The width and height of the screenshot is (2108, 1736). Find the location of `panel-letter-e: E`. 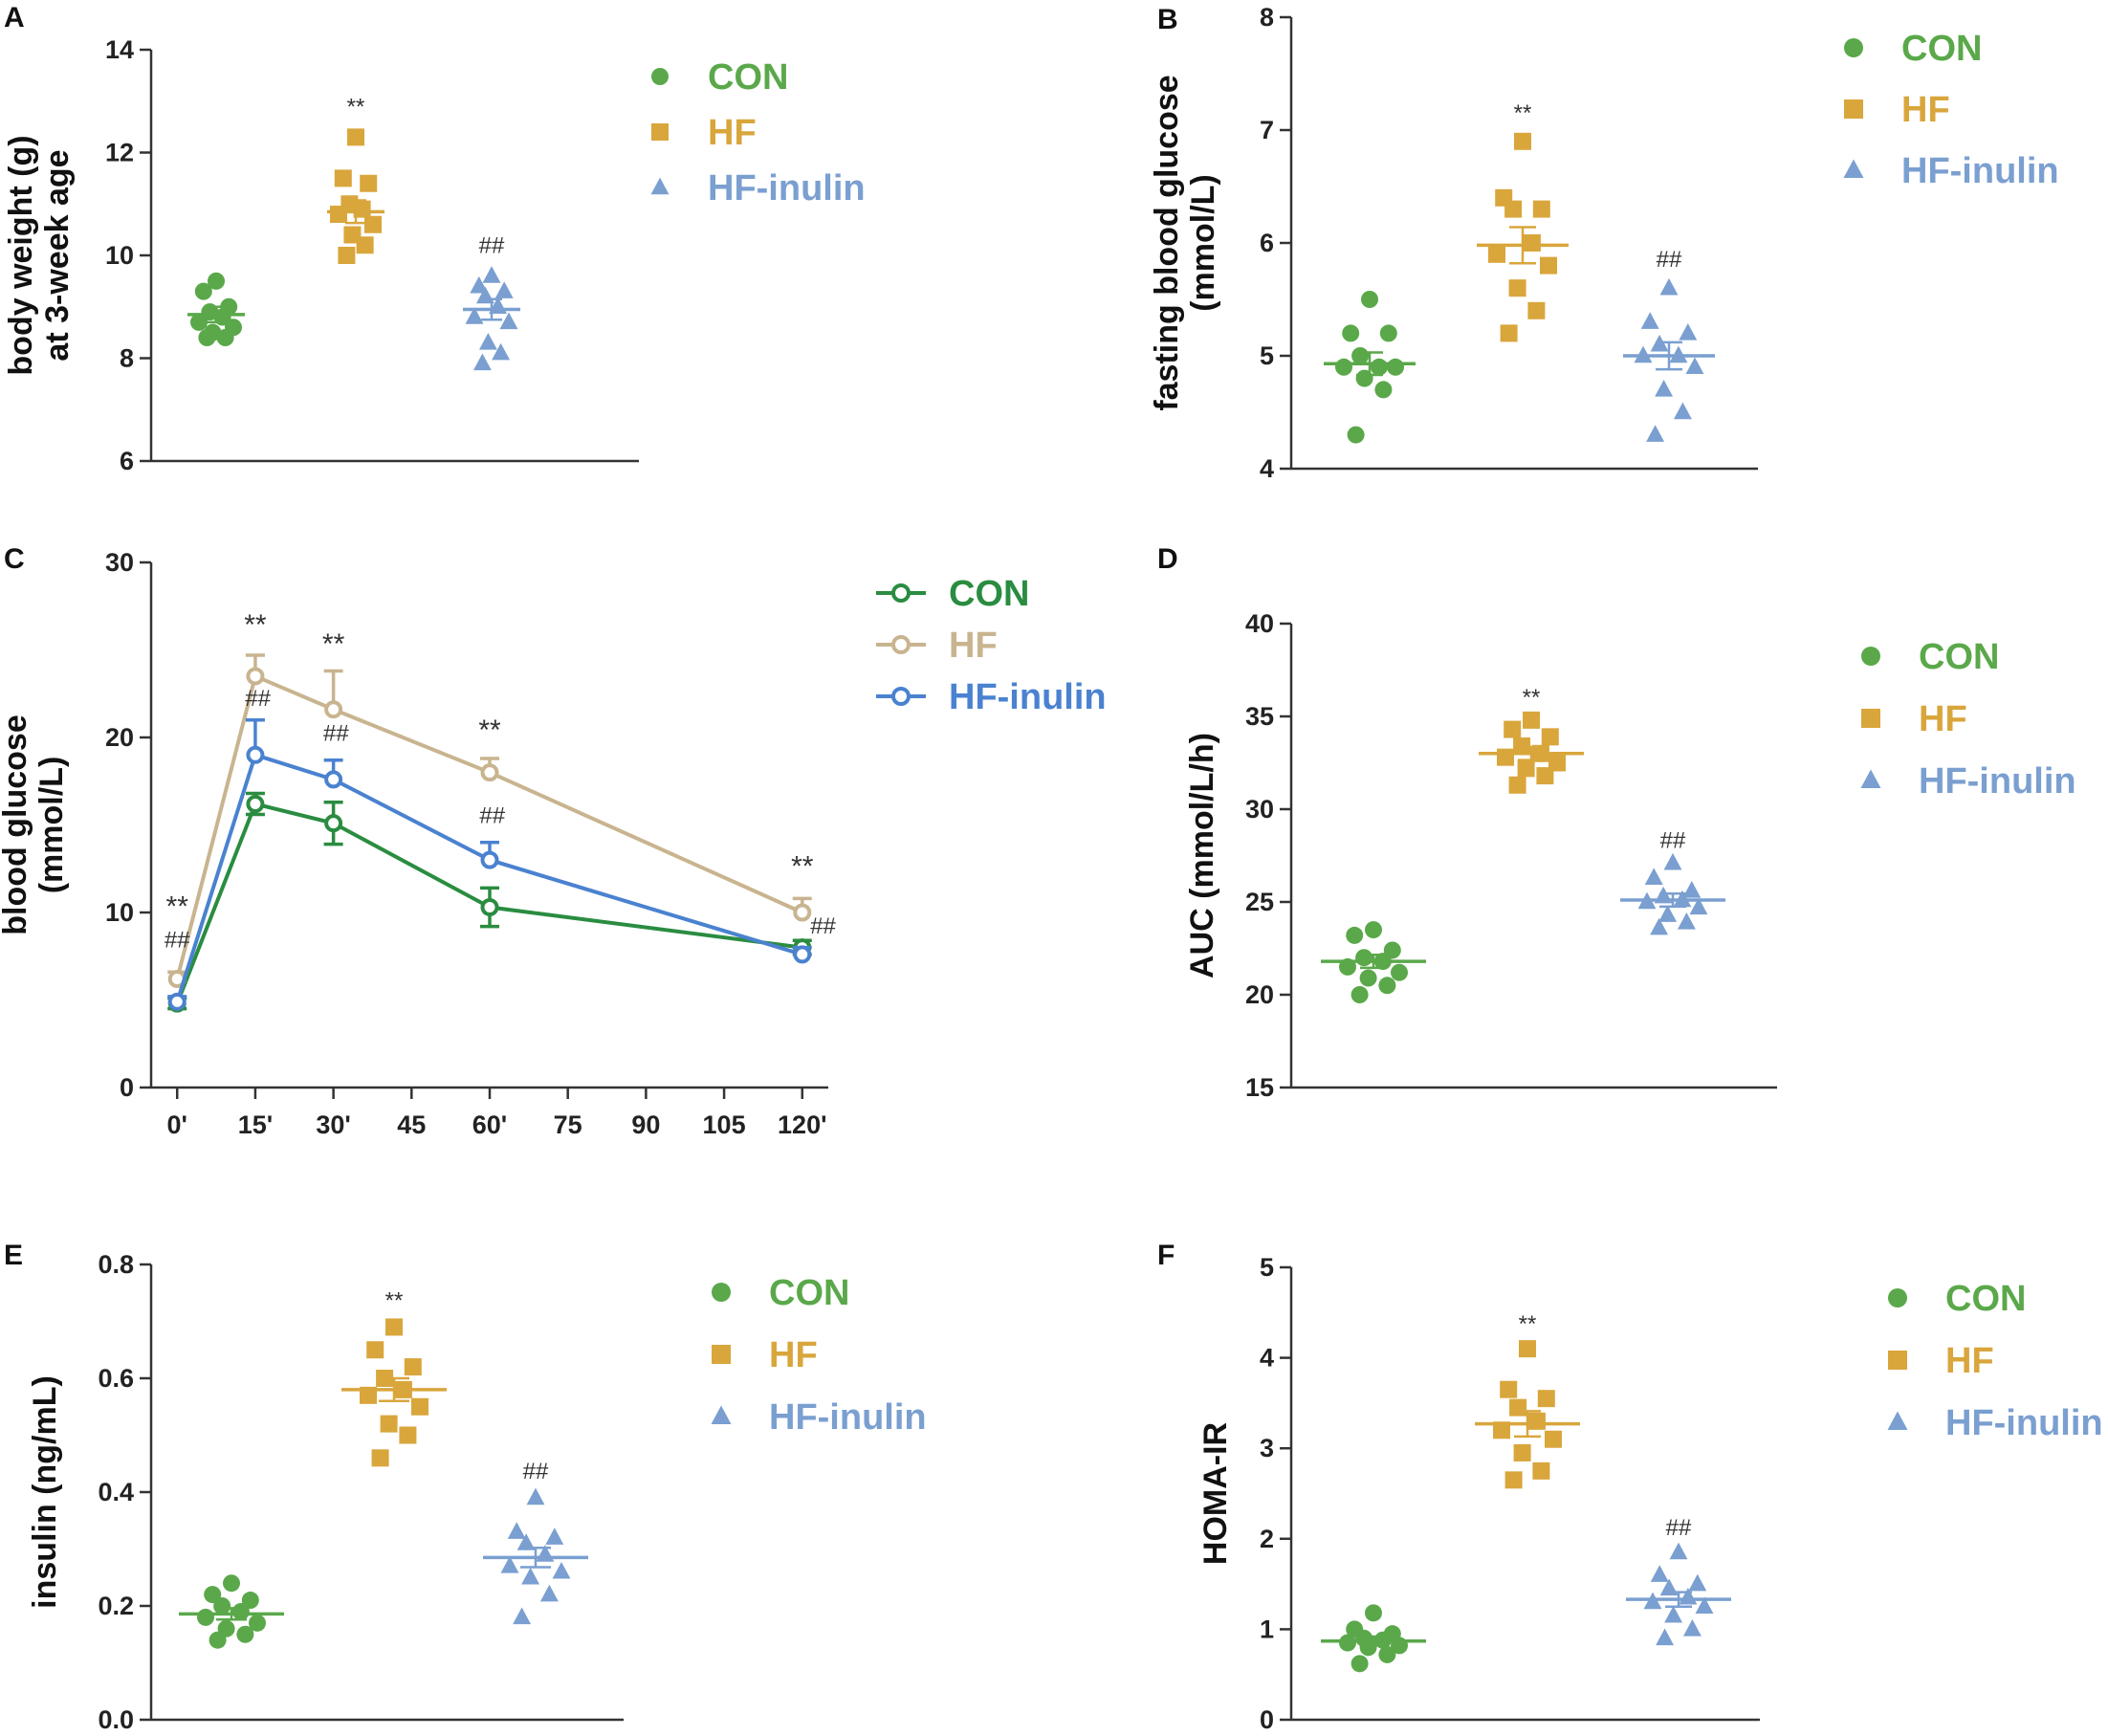

panel-letter-e: E is located at coordinates (14, 1255).